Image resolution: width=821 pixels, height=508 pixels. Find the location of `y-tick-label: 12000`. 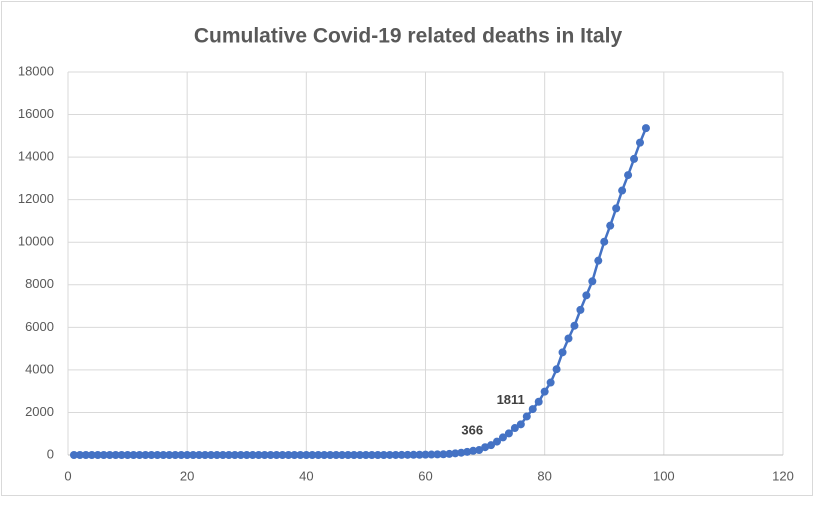

y-tick-label: 12000 is located at coordinates (36, 198).